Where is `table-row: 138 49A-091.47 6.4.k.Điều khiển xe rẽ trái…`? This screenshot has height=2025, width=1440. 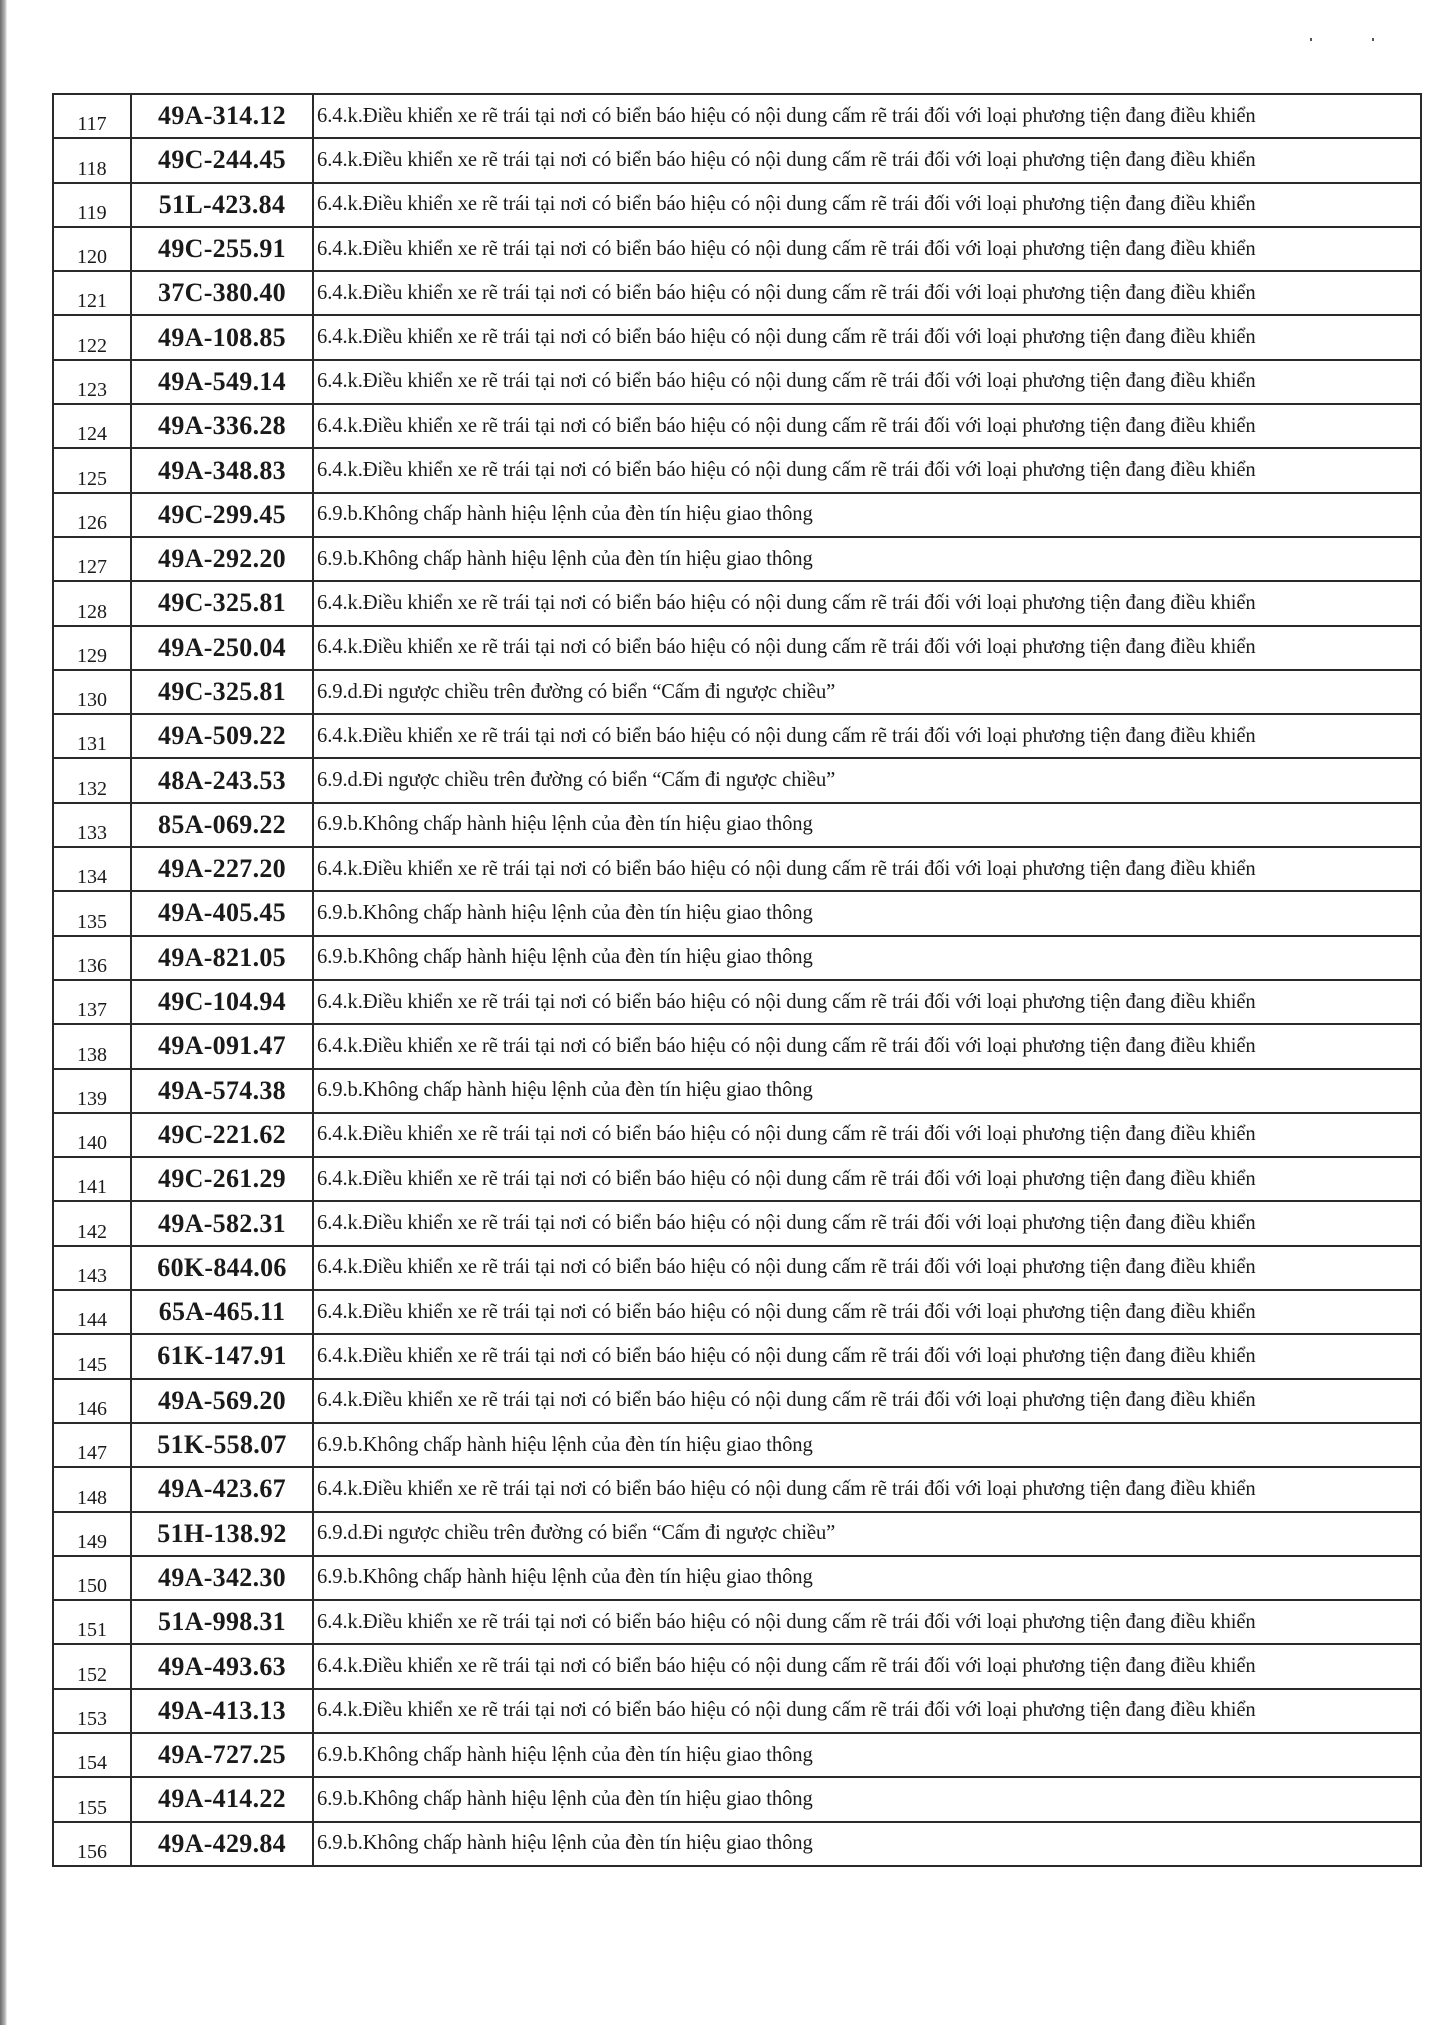 table-row: 138 49A-091.47 6.4.k.Điều khiển xe rẽ trái… is located at coordinates (737, 1046).